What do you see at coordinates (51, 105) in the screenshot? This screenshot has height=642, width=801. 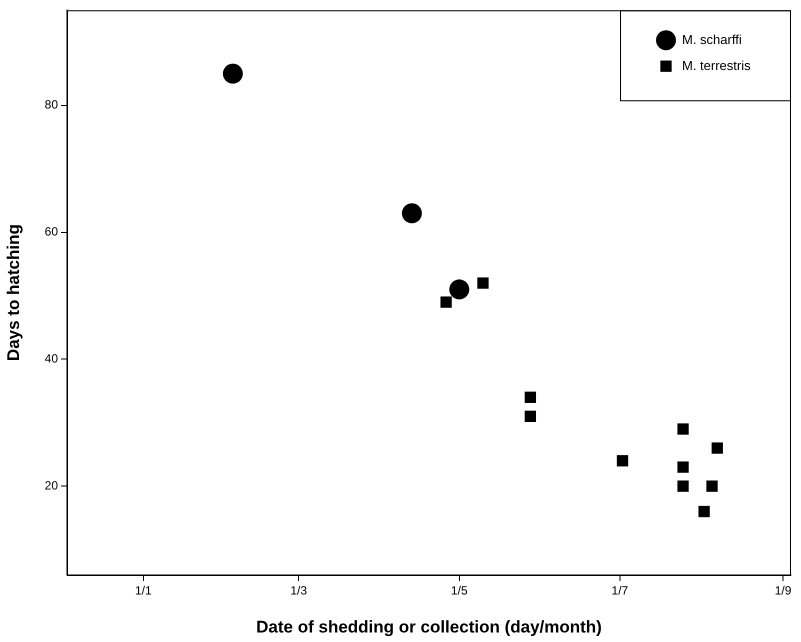 I see `y-tick-label: 80` at bounding box center [51, 105].